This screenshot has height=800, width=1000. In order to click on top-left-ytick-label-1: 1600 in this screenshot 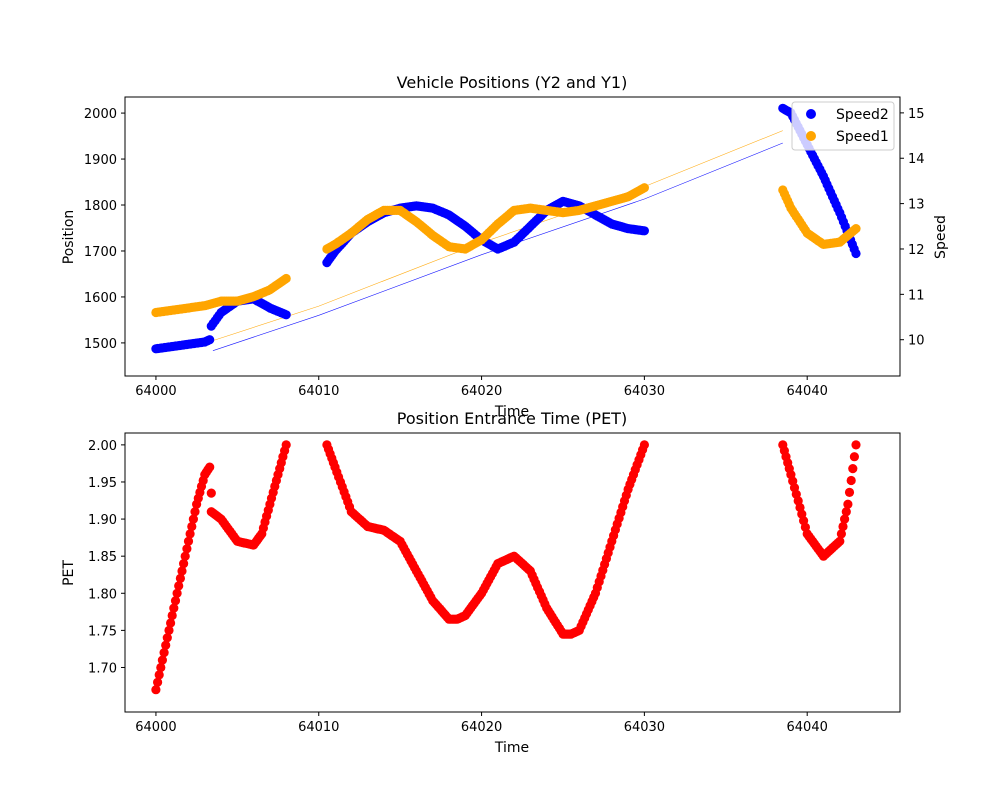, I will do `click(100, 298)`.